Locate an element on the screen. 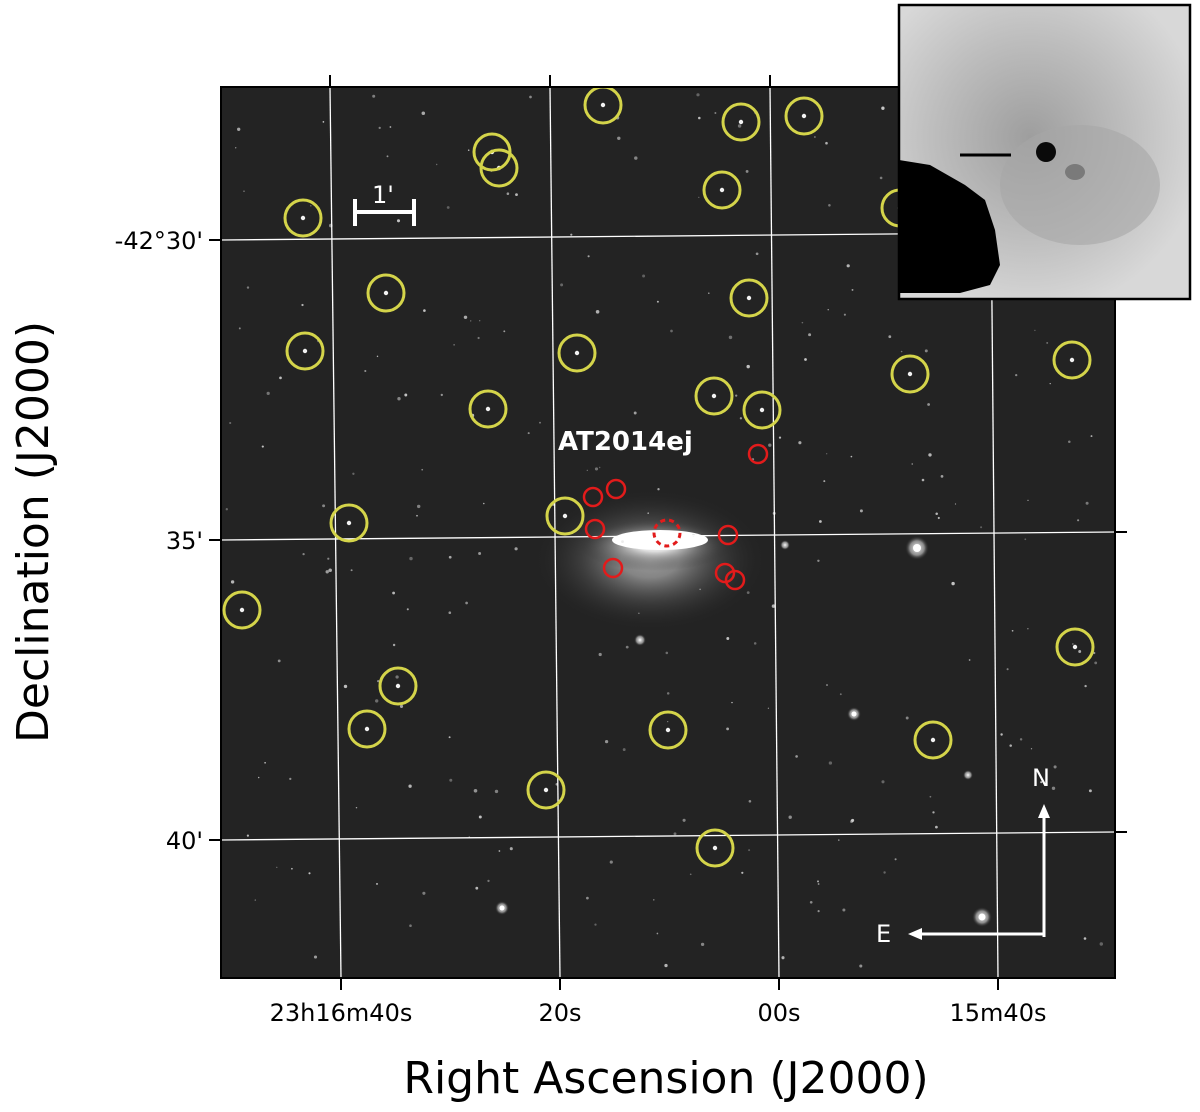 Image resolution: width=1200 pixels, height=1112 pixels. scale-bar is located at coordinates (384, 212).